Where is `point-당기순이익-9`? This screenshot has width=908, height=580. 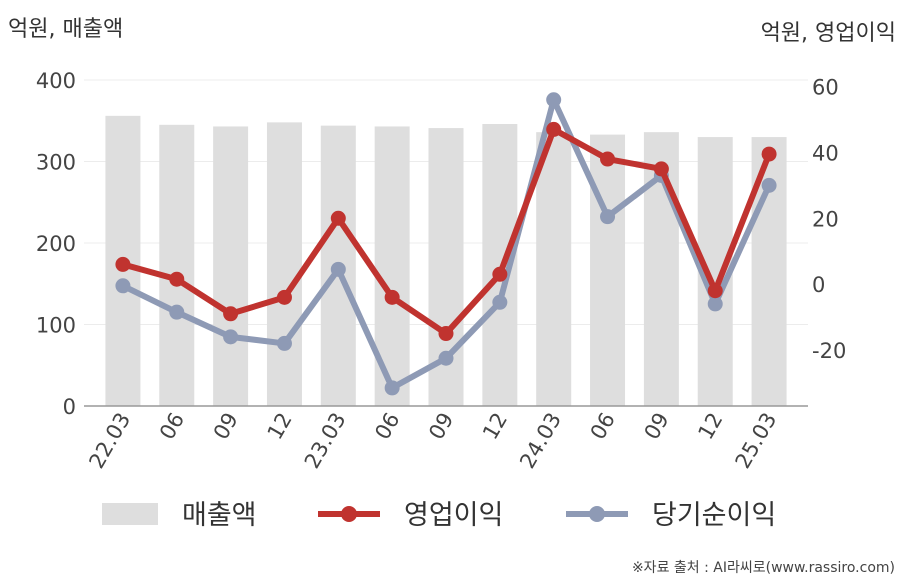 point-당기순이익-9 is located at coordinates (608, 217).